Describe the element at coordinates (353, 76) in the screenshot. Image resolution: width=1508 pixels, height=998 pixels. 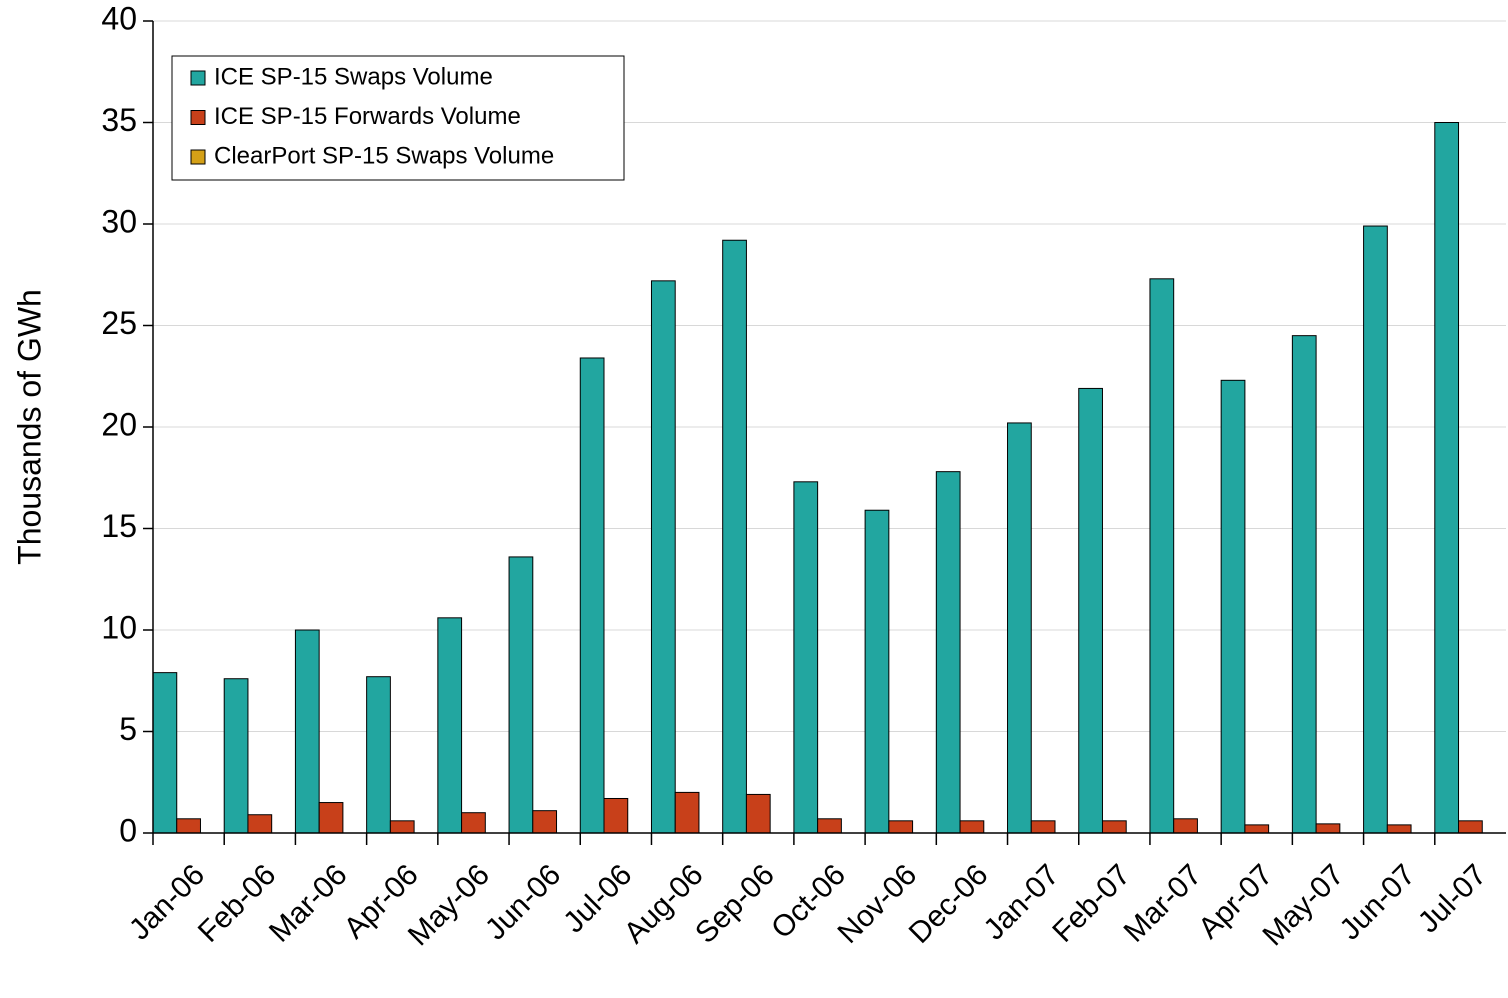
I see `legend-label: ICE SP-15 Swaps Volume` at that location.